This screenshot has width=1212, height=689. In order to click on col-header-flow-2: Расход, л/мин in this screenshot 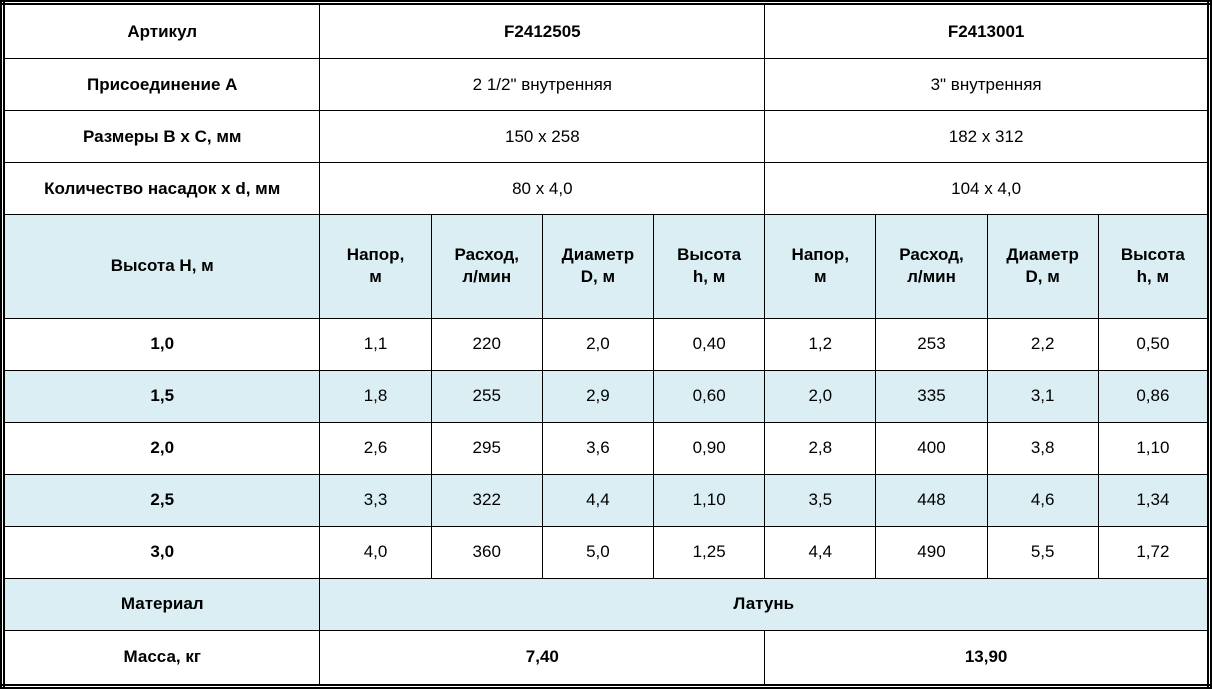, I will do `click(931, 266)`.